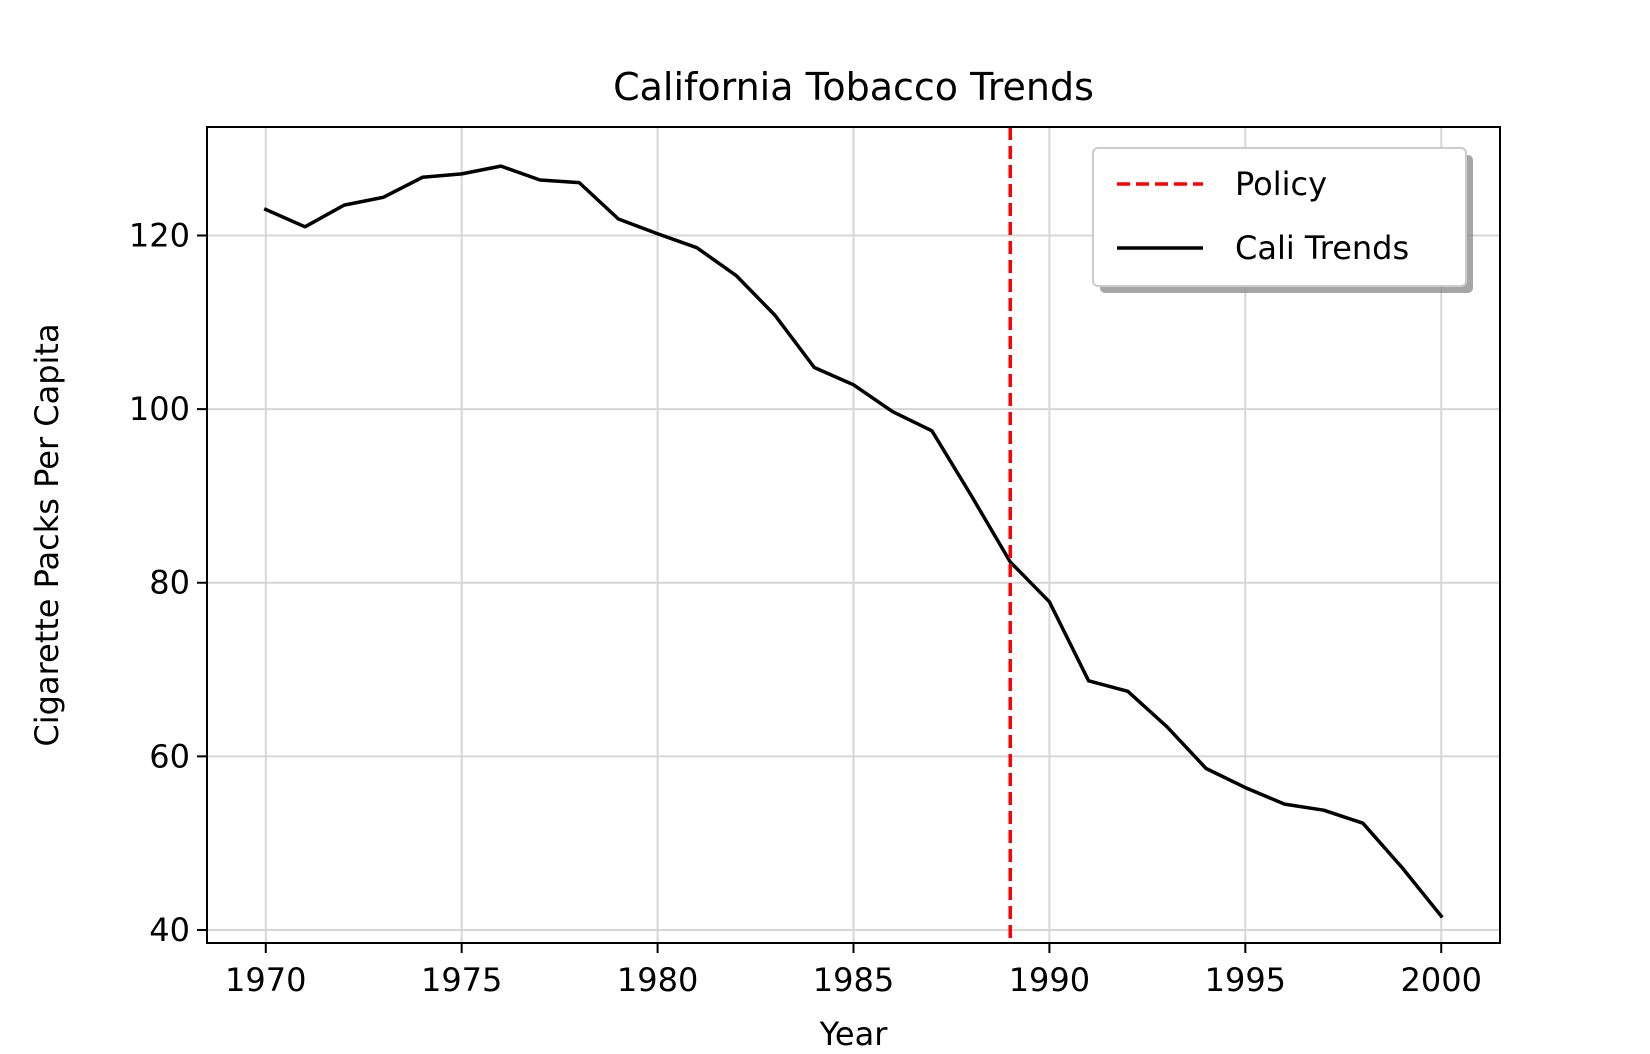 The height and width of the screenshot is (1054, 1650). I want to click on x-tick-label-1970: 1970, so click(265, 980).